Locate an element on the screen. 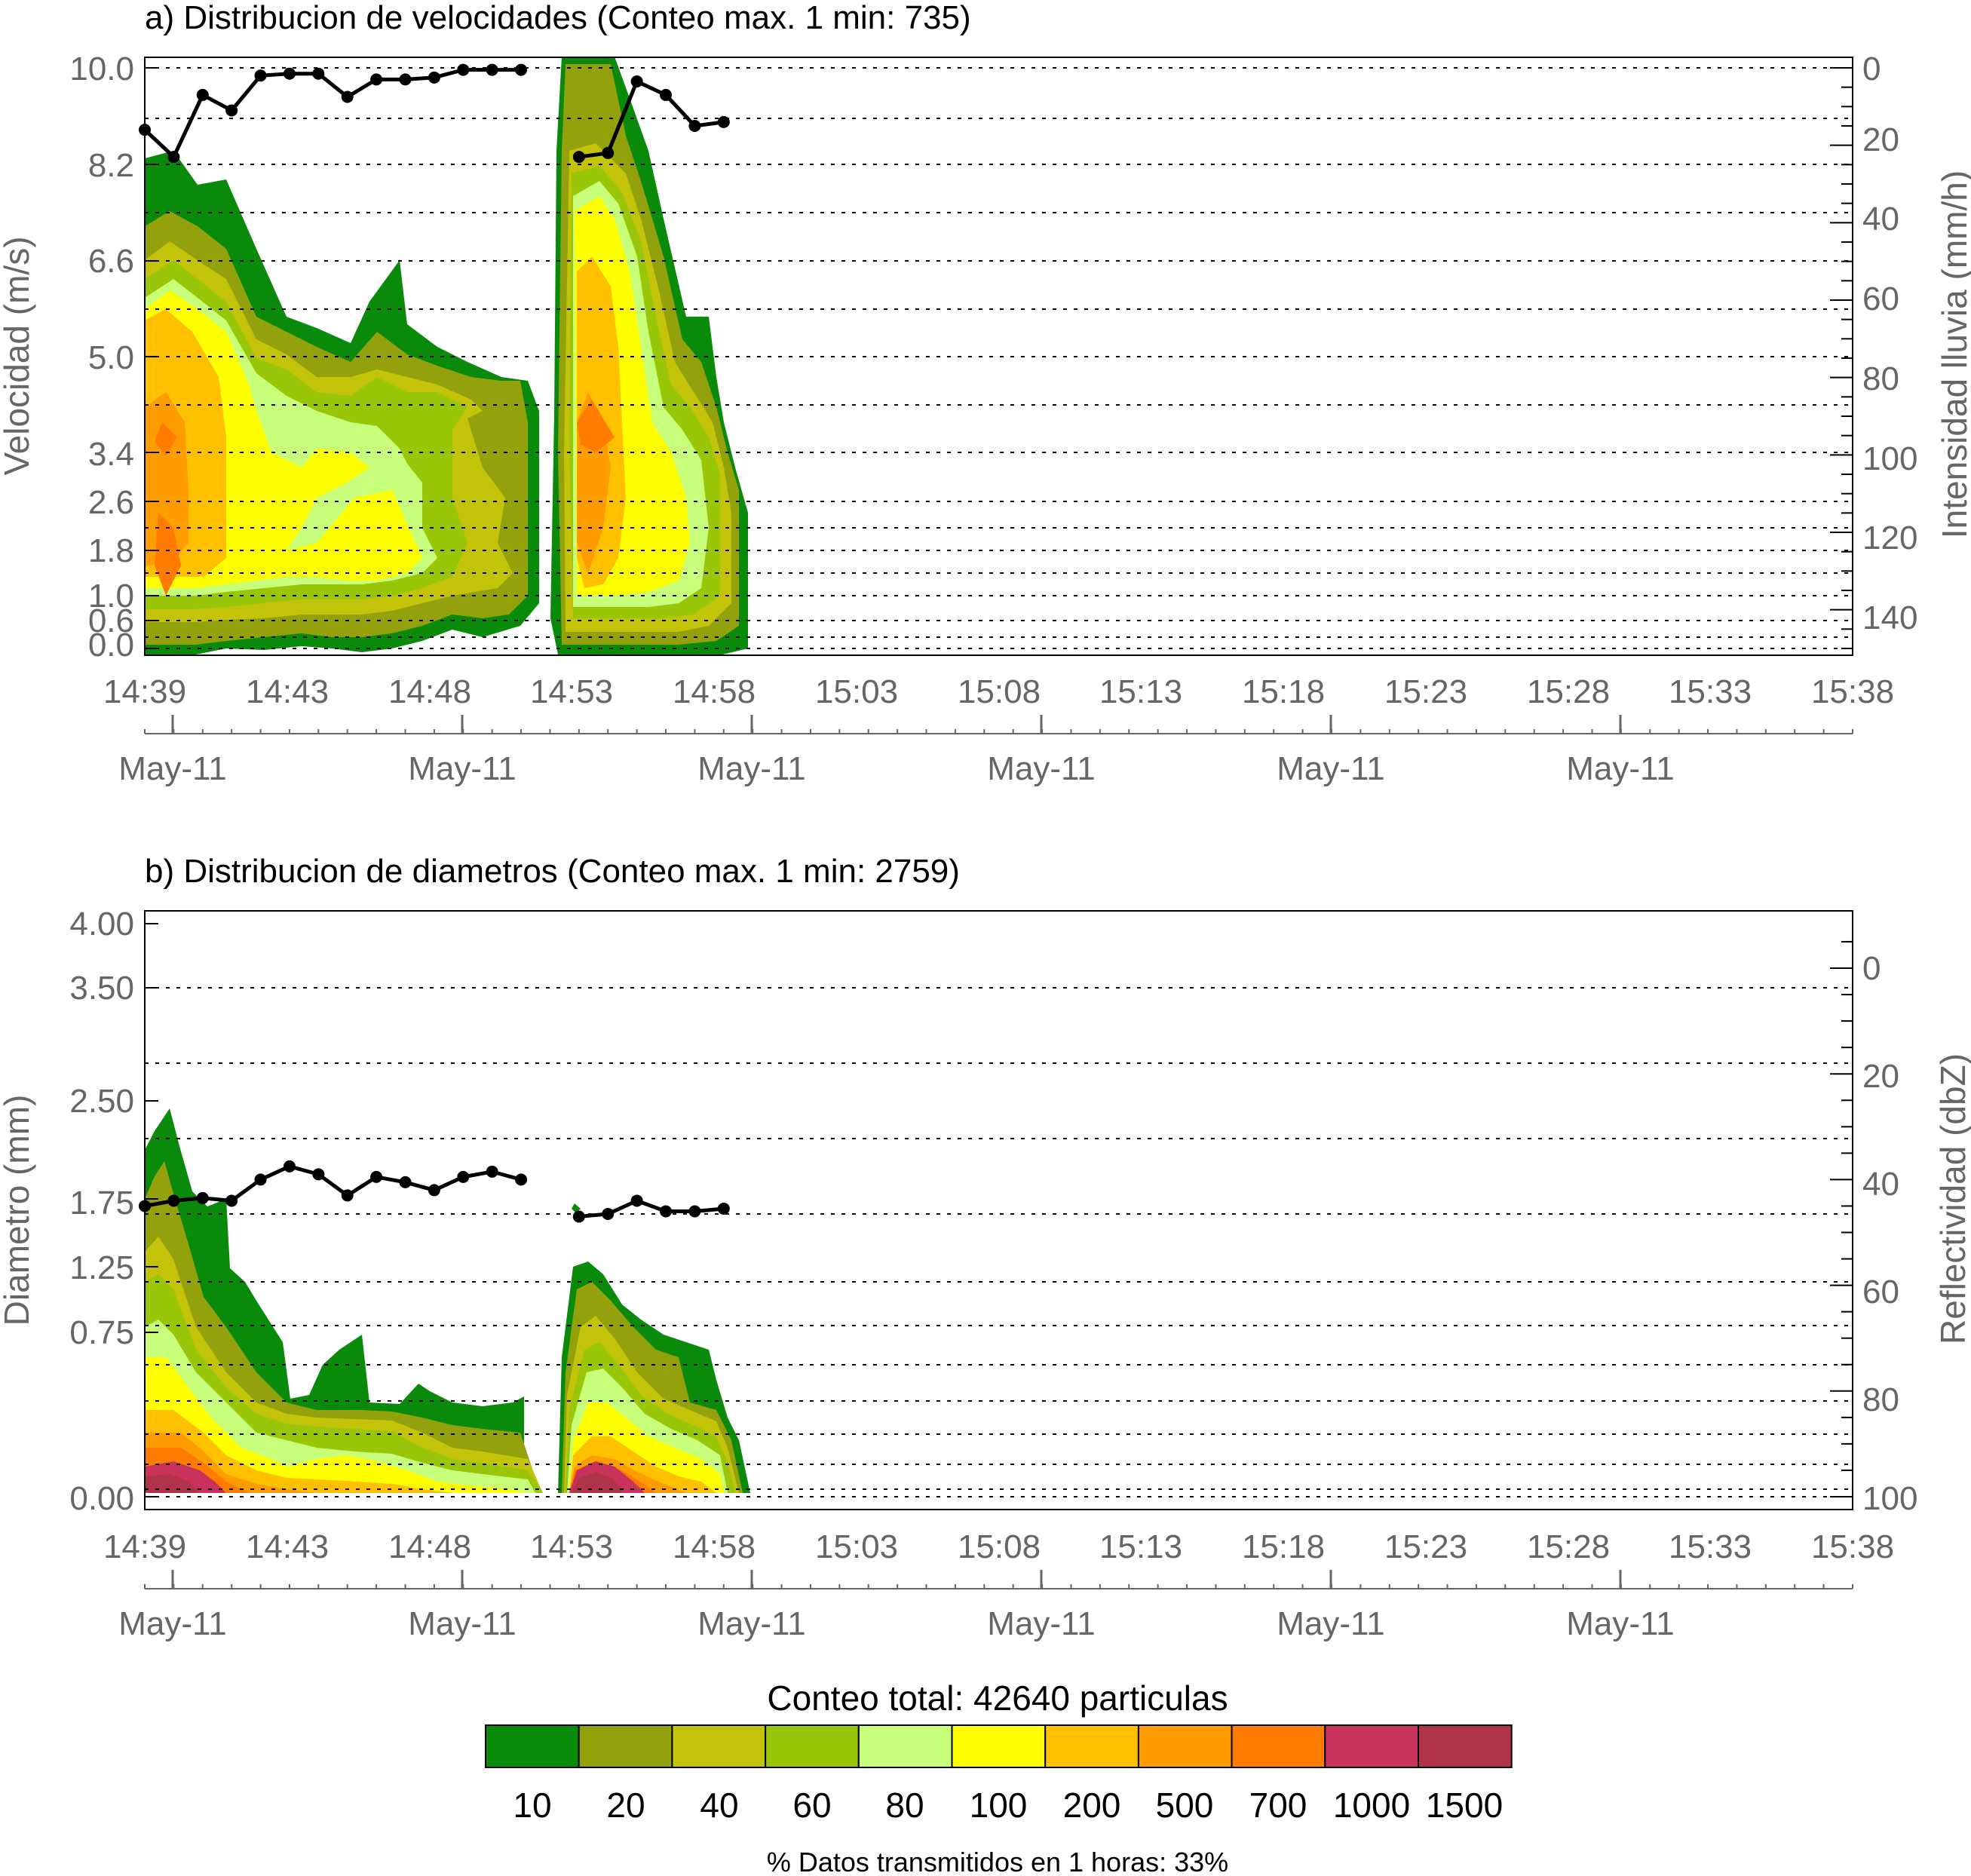 This screenshot has width=1971, height=1876. reflectivity-series is located at coordinates (435, 1191).